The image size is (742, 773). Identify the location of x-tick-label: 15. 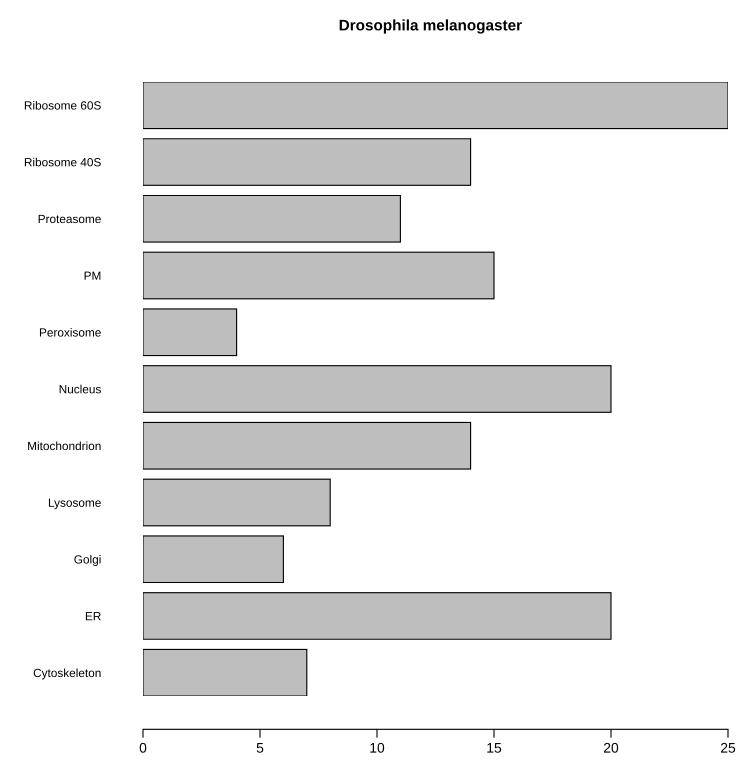
(494, 748).